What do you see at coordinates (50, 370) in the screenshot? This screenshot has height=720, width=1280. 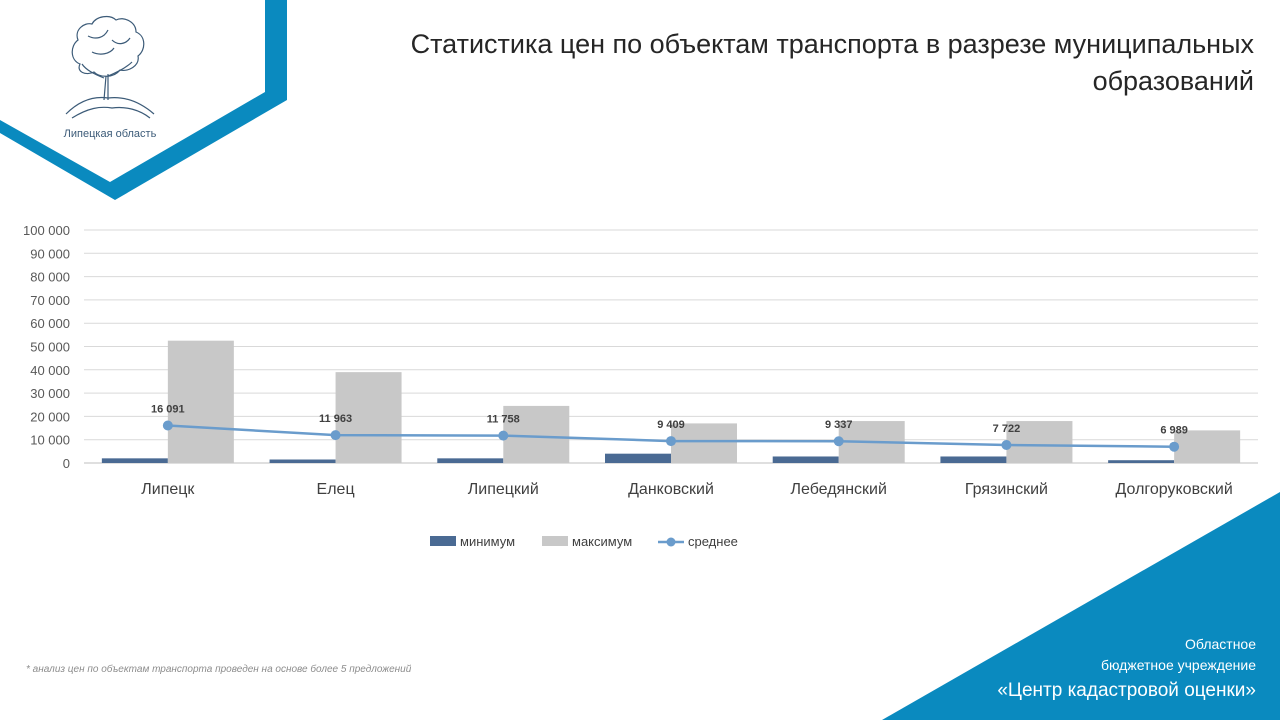 I see `y-tick-label: 40 000` at bounding box center [50, 370].